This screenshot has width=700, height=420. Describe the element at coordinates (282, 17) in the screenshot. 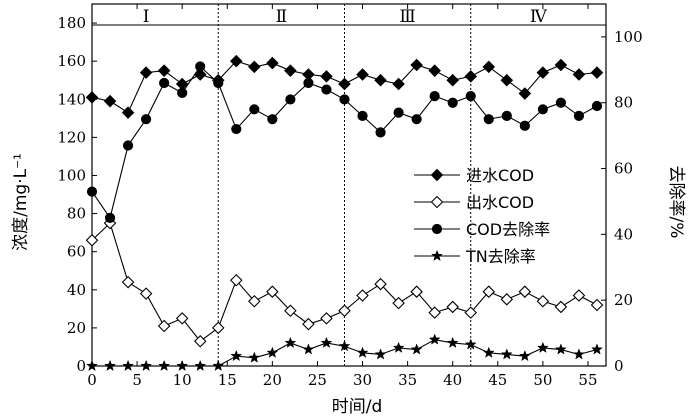

I see `phase-label-2: Ⅱ` at that location.